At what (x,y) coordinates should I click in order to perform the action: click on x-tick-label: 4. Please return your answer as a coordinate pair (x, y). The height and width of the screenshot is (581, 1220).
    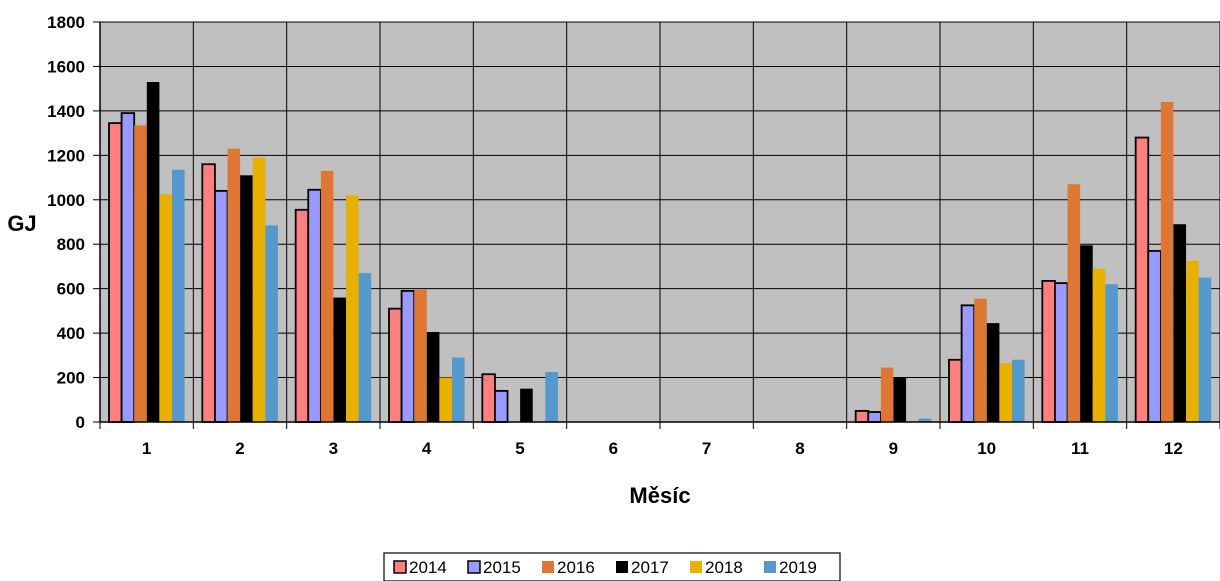
    Looking at the image, I should click on (427, 448).